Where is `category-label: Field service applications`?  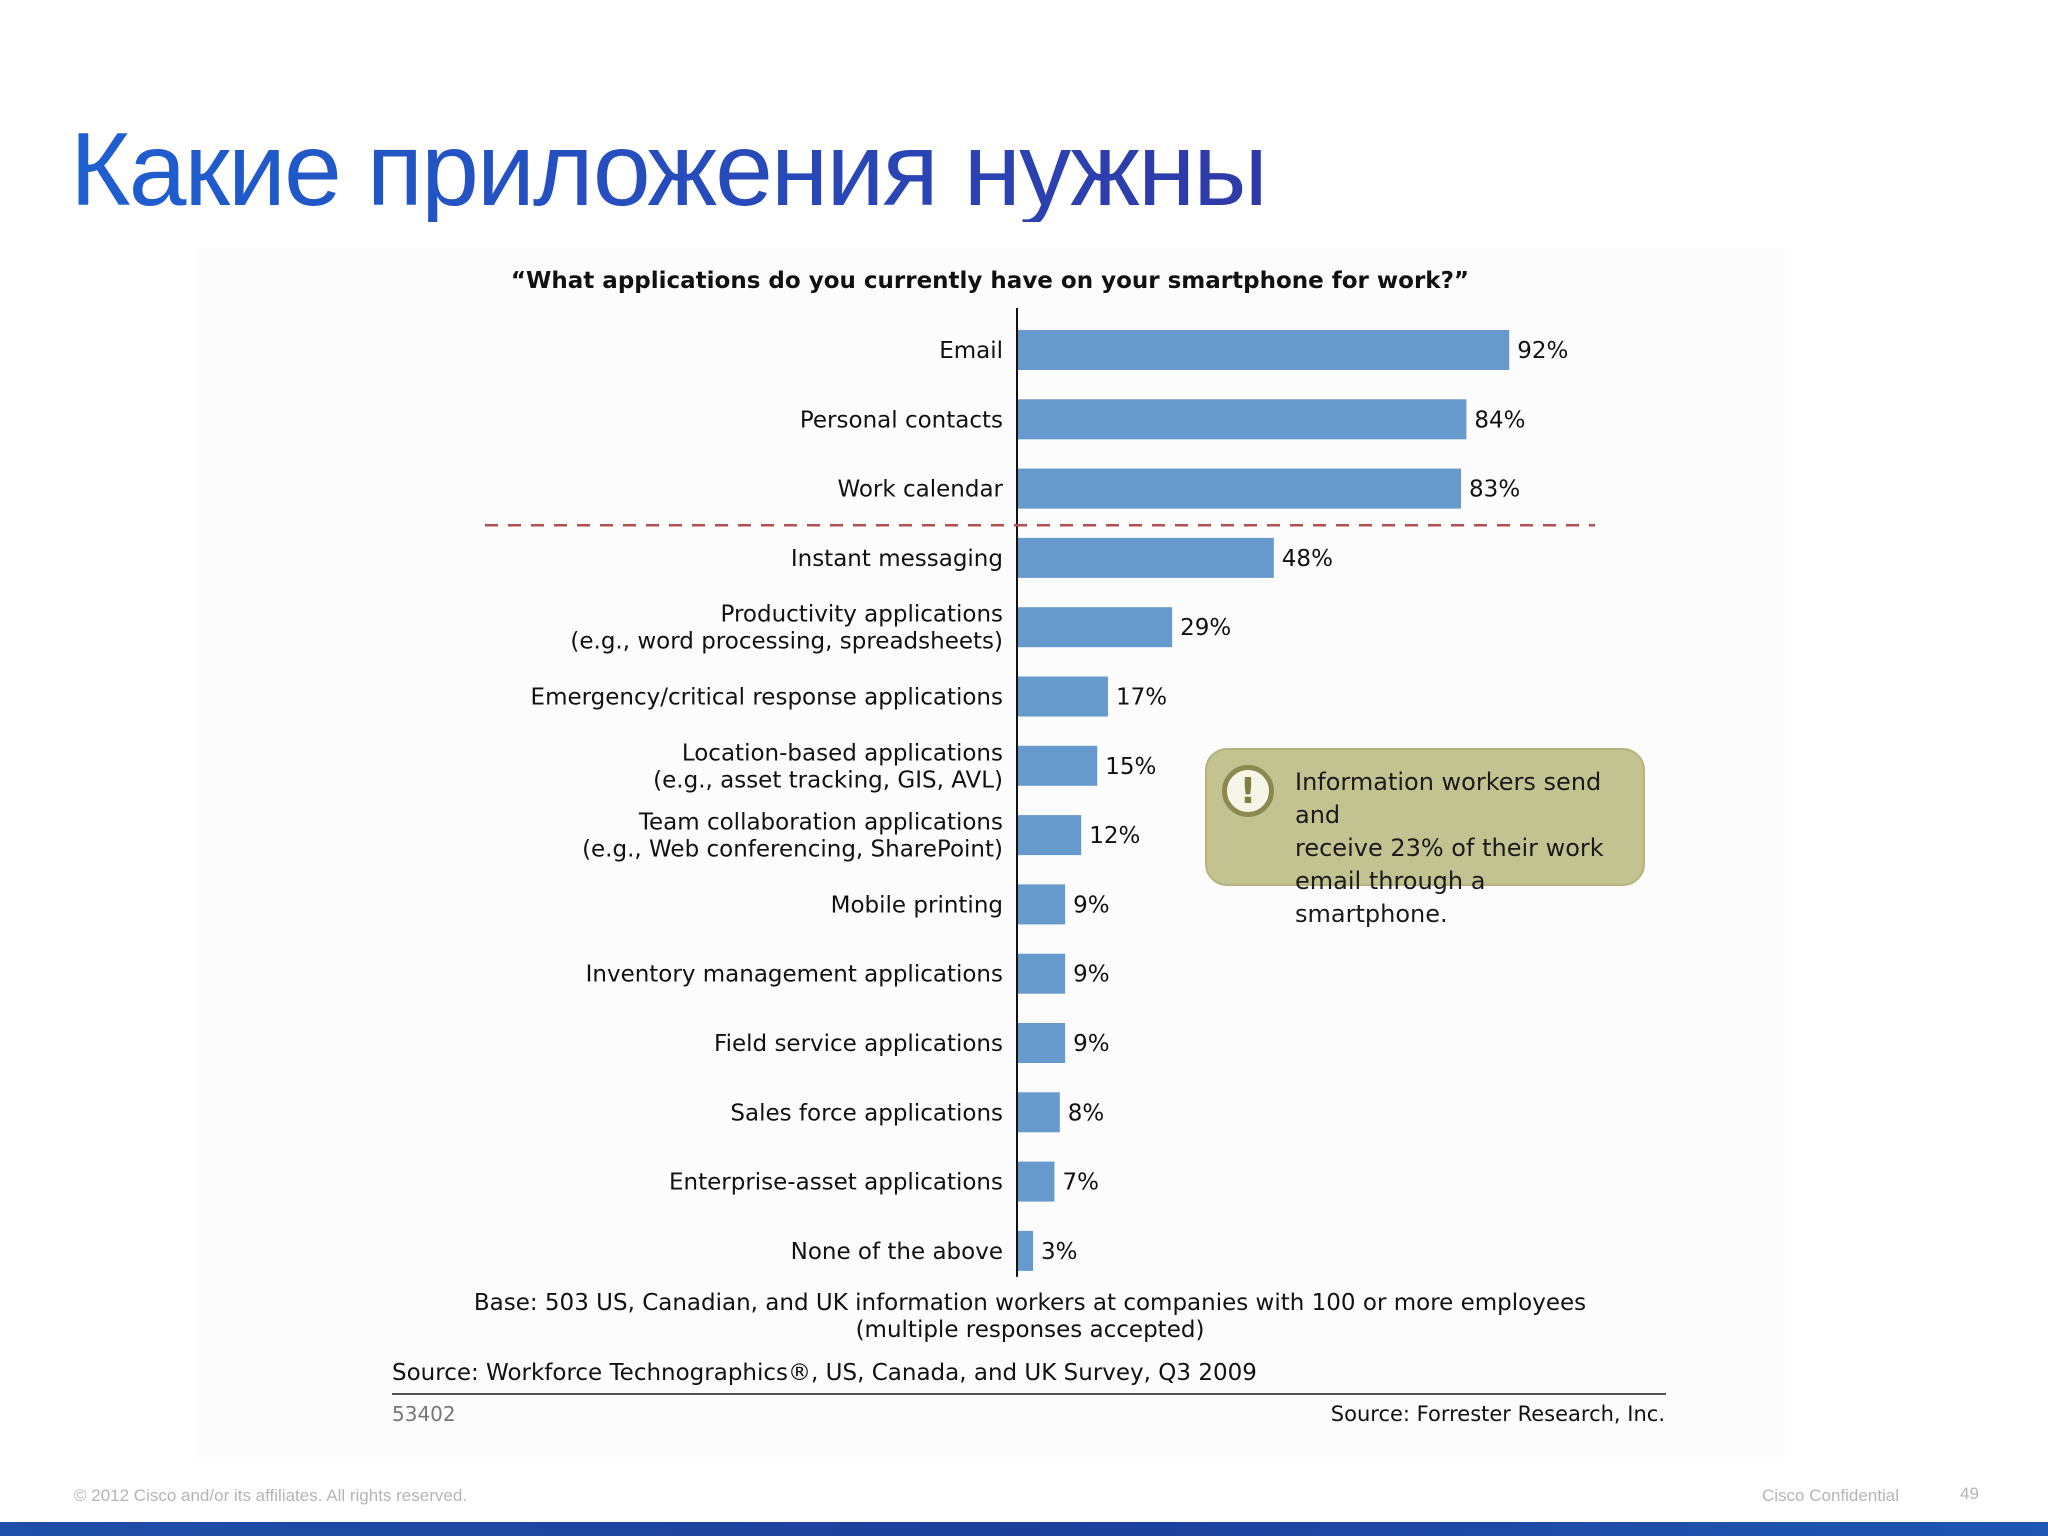
category-label: Field service applications is located at coordinates (858, 1044).